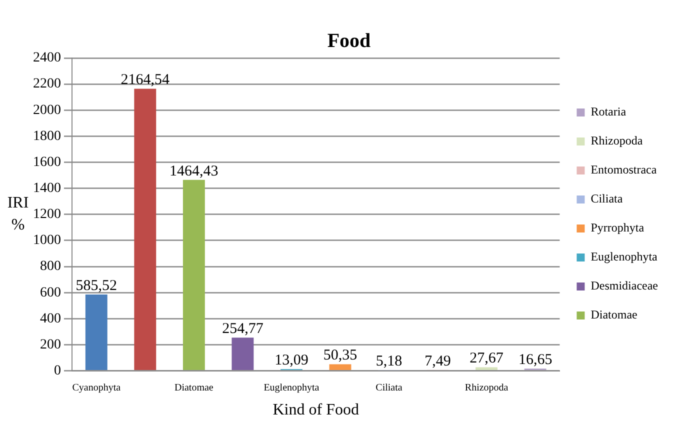  What do you see at coordinates (50, 292) in the screenshot?
I see `y-tick-label: 600` at bounding box center [50, 292].